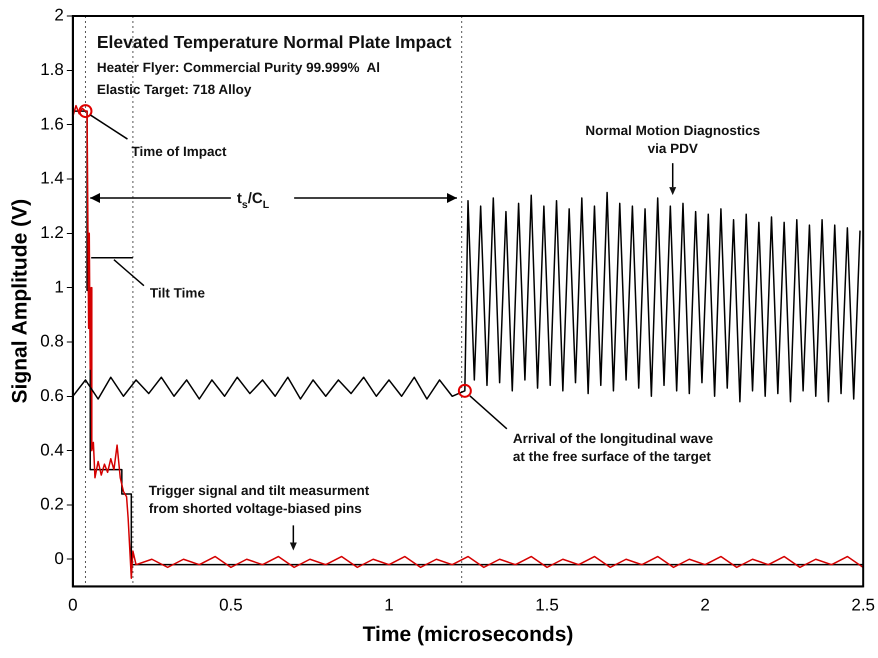 This screenshot has height=658, width=878. What do you see at coordinates (231, 604) in the screenshot?
I see `x-tick-label: 0.5` at bounding box center [231, 604].